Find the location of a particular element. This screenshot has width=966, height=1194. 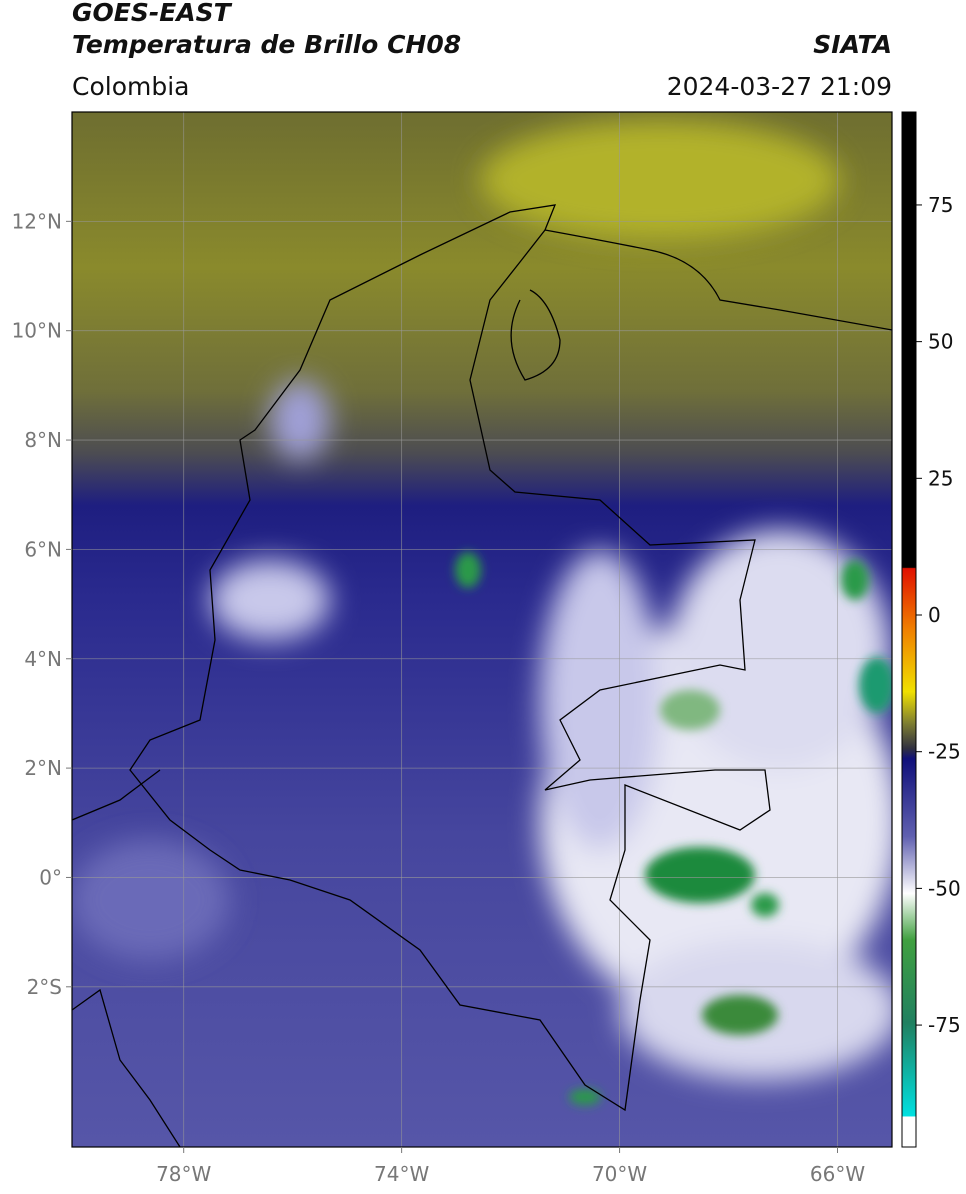

lat-tick-label: 12°N is located at coordinates (37, 221).